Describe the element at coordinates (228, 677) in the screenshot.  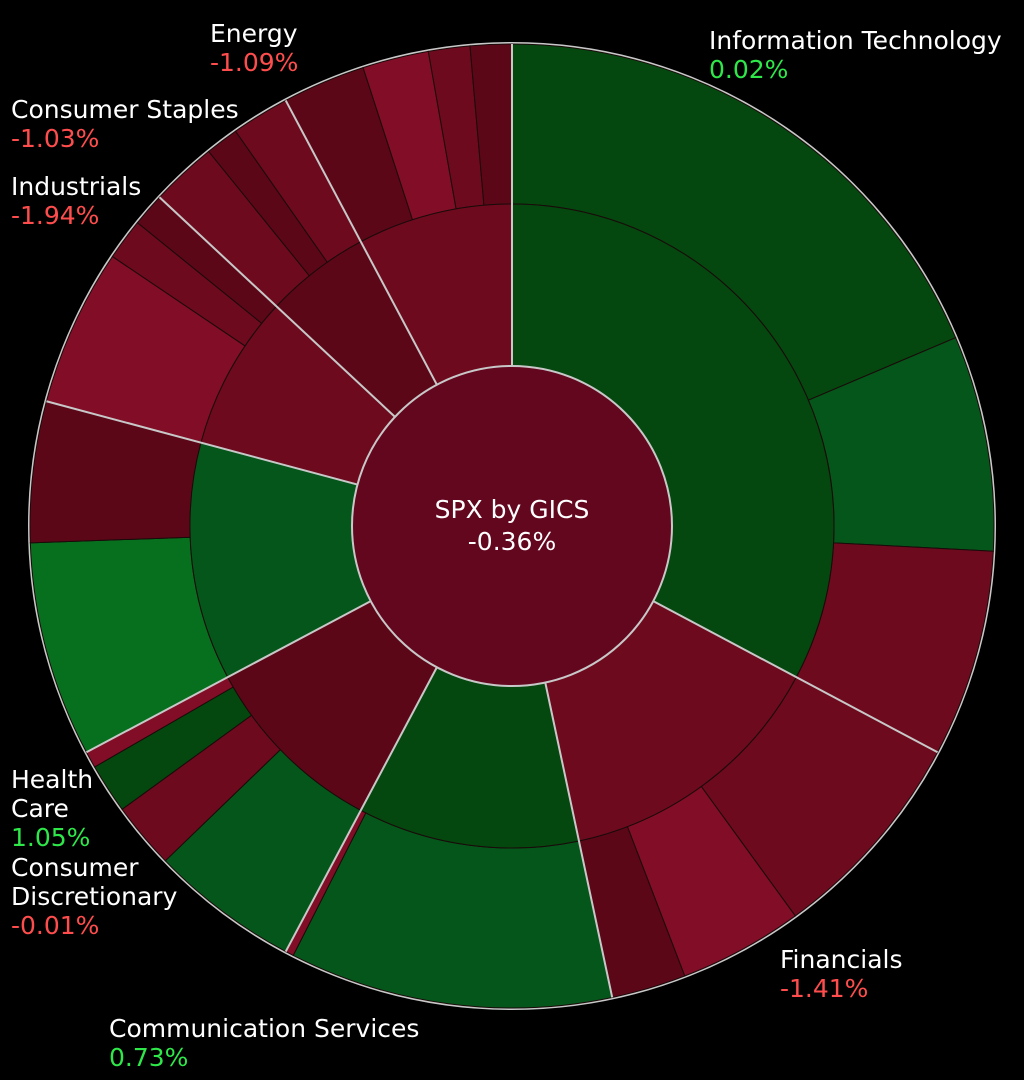
I see `separator-health-care` at that location.